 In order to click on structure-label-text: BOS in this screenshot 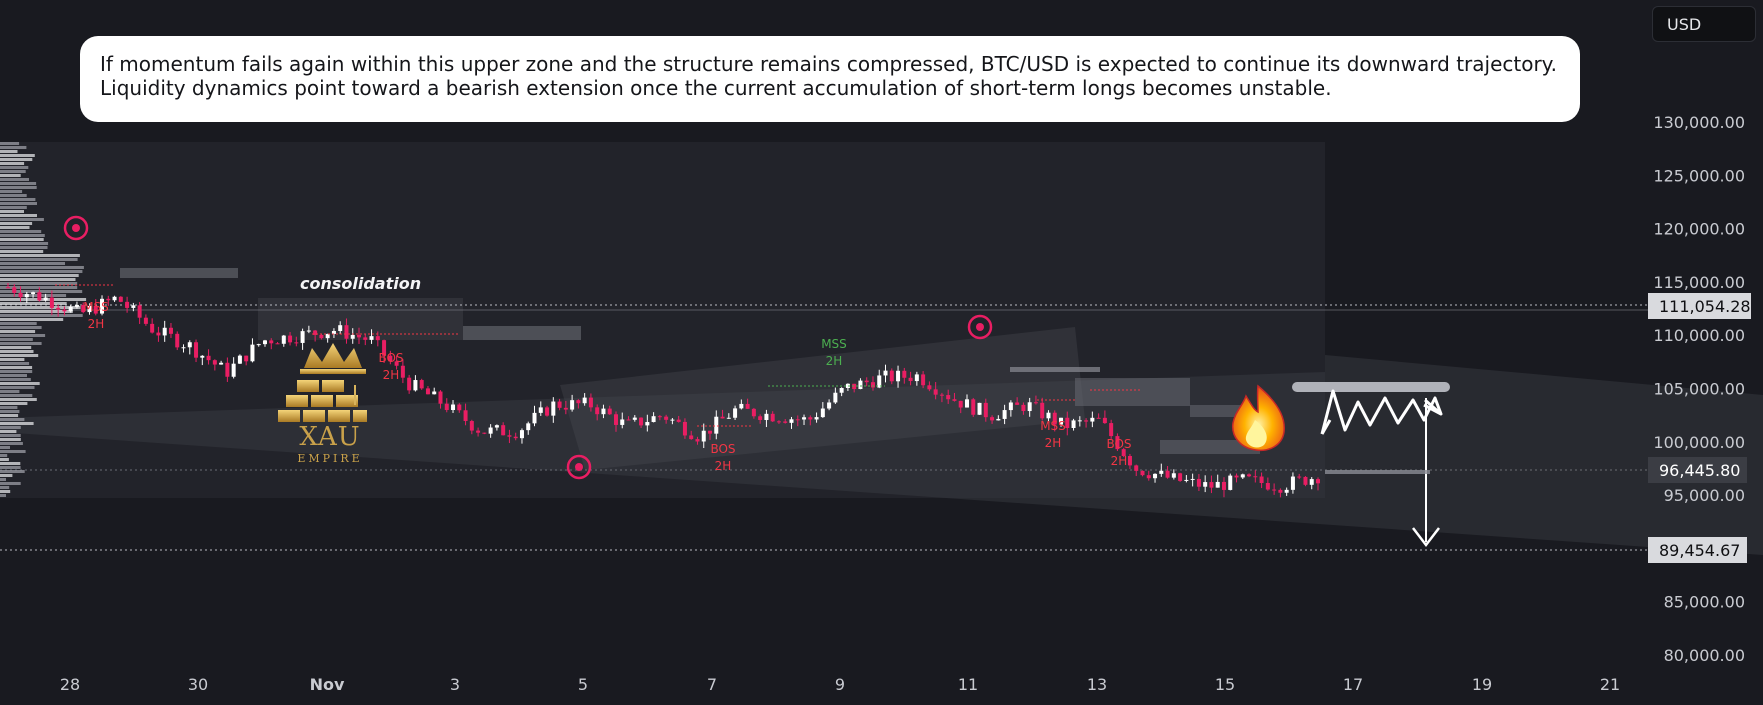, I will do `click(390, 358)`.